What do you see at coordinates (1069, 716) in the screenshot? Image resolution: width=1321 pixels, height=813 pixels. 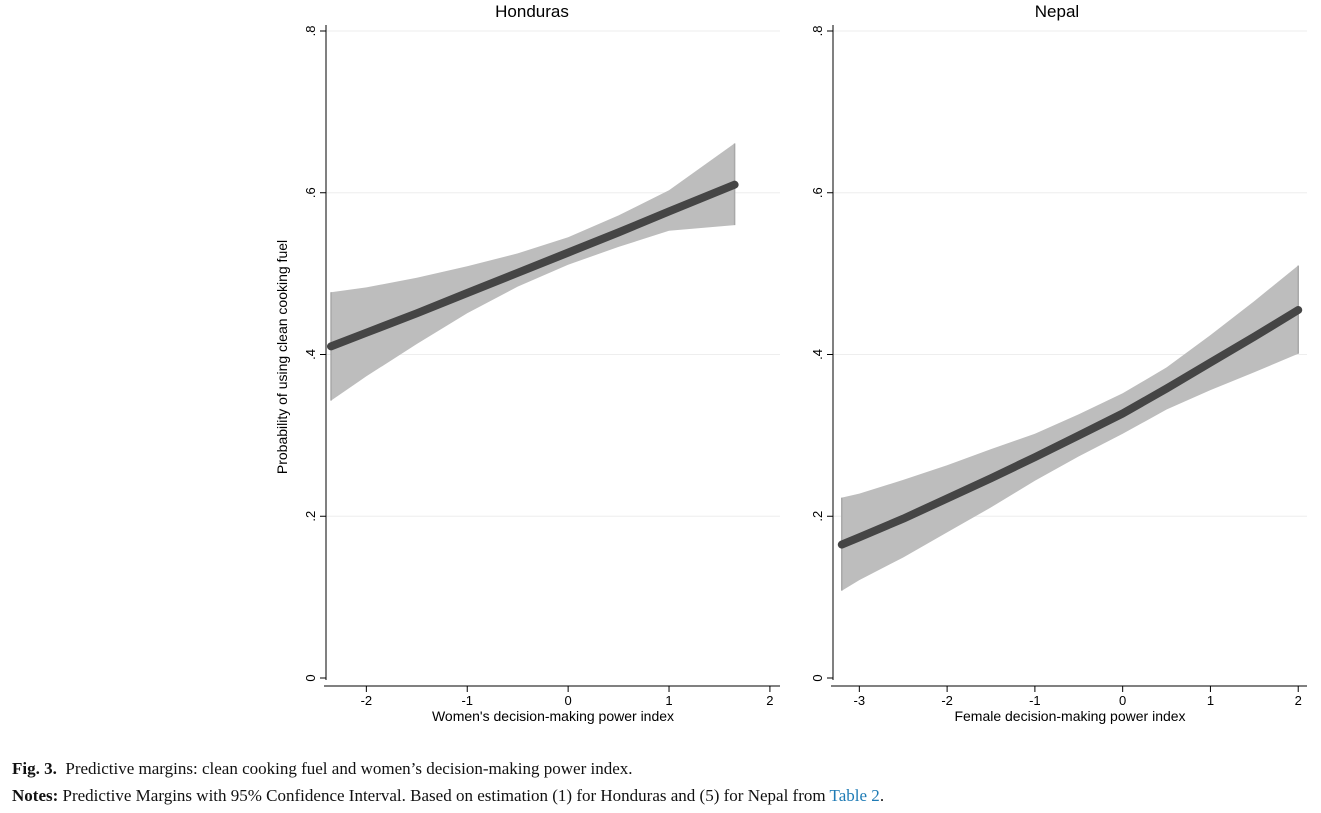 I see `x-axis-label: Female decision-making power index` at bounding box center [1069, 716].